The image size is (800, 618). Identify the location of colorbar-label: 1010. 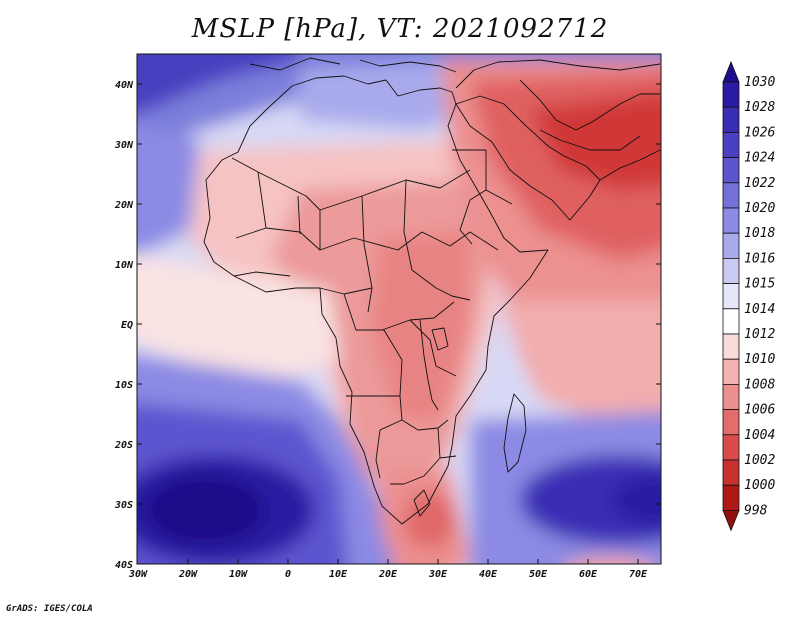
(759, 359).